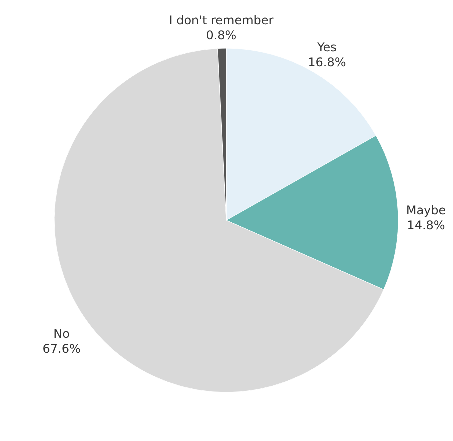 The height and width of the screenshot is (441, 453). What do you see at coordinates (426, 210) in the screenshot?
I see `slice-label: Maybe` at bounding box center [426, 210].